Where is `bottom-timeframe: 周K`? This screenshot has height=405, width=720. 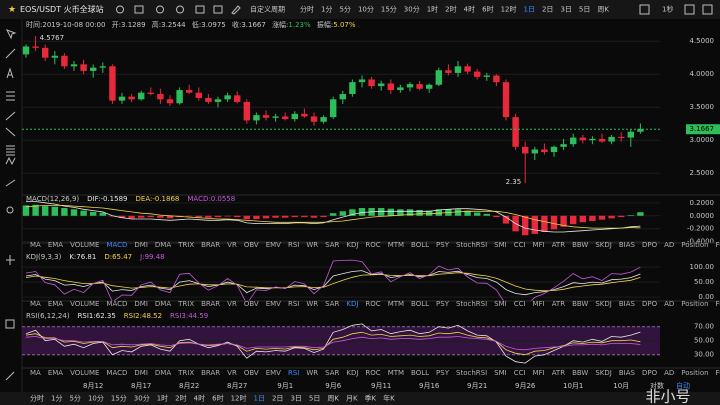 bottom-timeframe: 周K is located at coordinates (333, 399).